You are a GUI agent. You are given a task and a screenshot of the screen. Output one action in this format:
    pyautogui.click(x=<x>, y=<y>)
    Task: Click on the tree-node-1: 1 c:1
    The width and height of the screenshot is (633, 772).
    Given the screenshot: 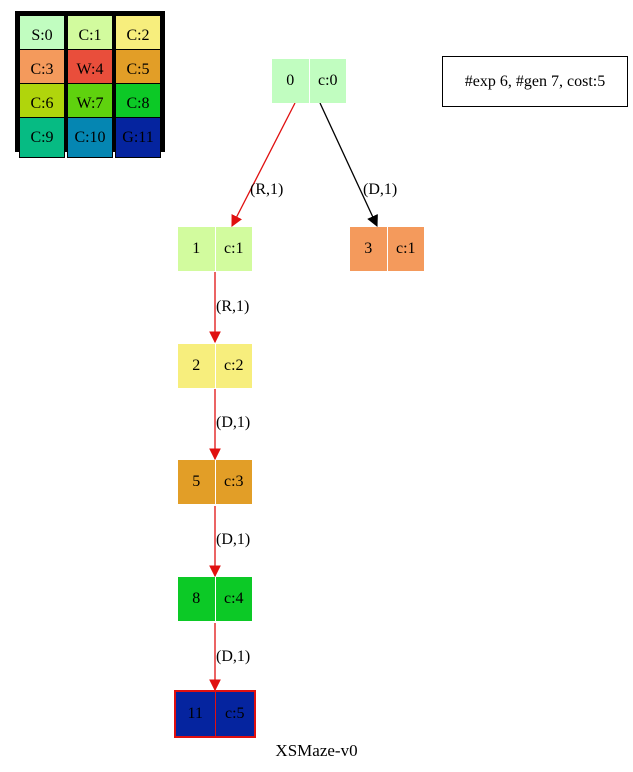 What is the action you would take?
    pyautogui.click(x=215, y=249)
    